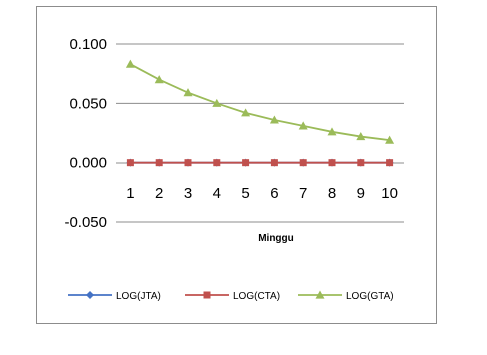  I want to click on legend-label: LOG(CTA), so click(256, 296).